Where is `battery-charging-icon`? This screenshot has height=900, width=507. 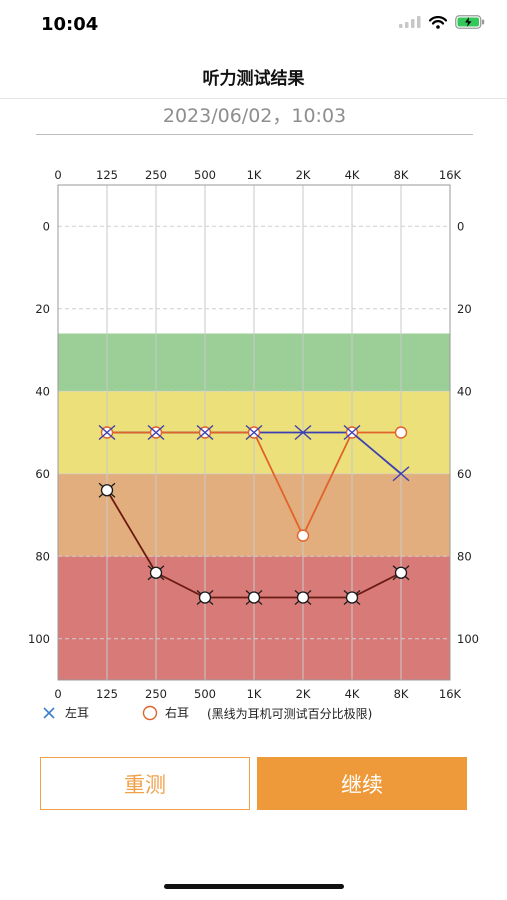 battery-charging-icon is located at coordinates (470, 22).